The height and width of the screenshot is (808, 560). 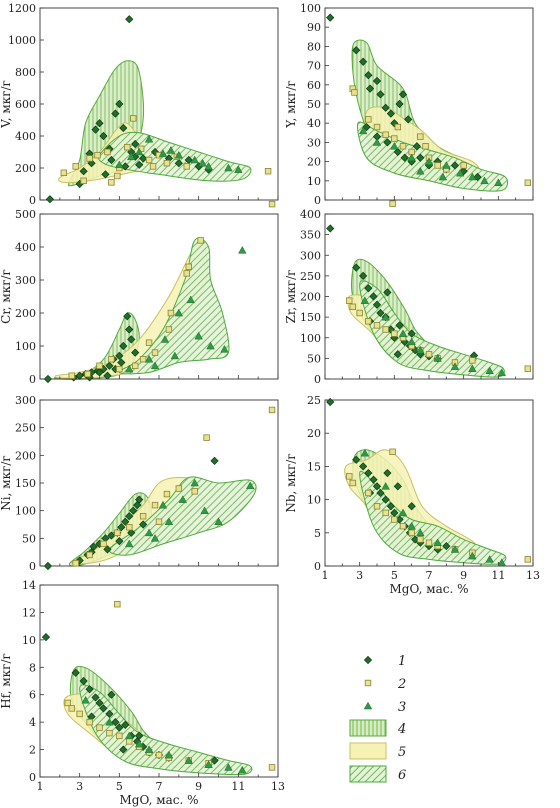 What do you see at coordinates (314, 466) in the screenshot?
I see `y-tick-label: 15` at bounding box center [314, 466].